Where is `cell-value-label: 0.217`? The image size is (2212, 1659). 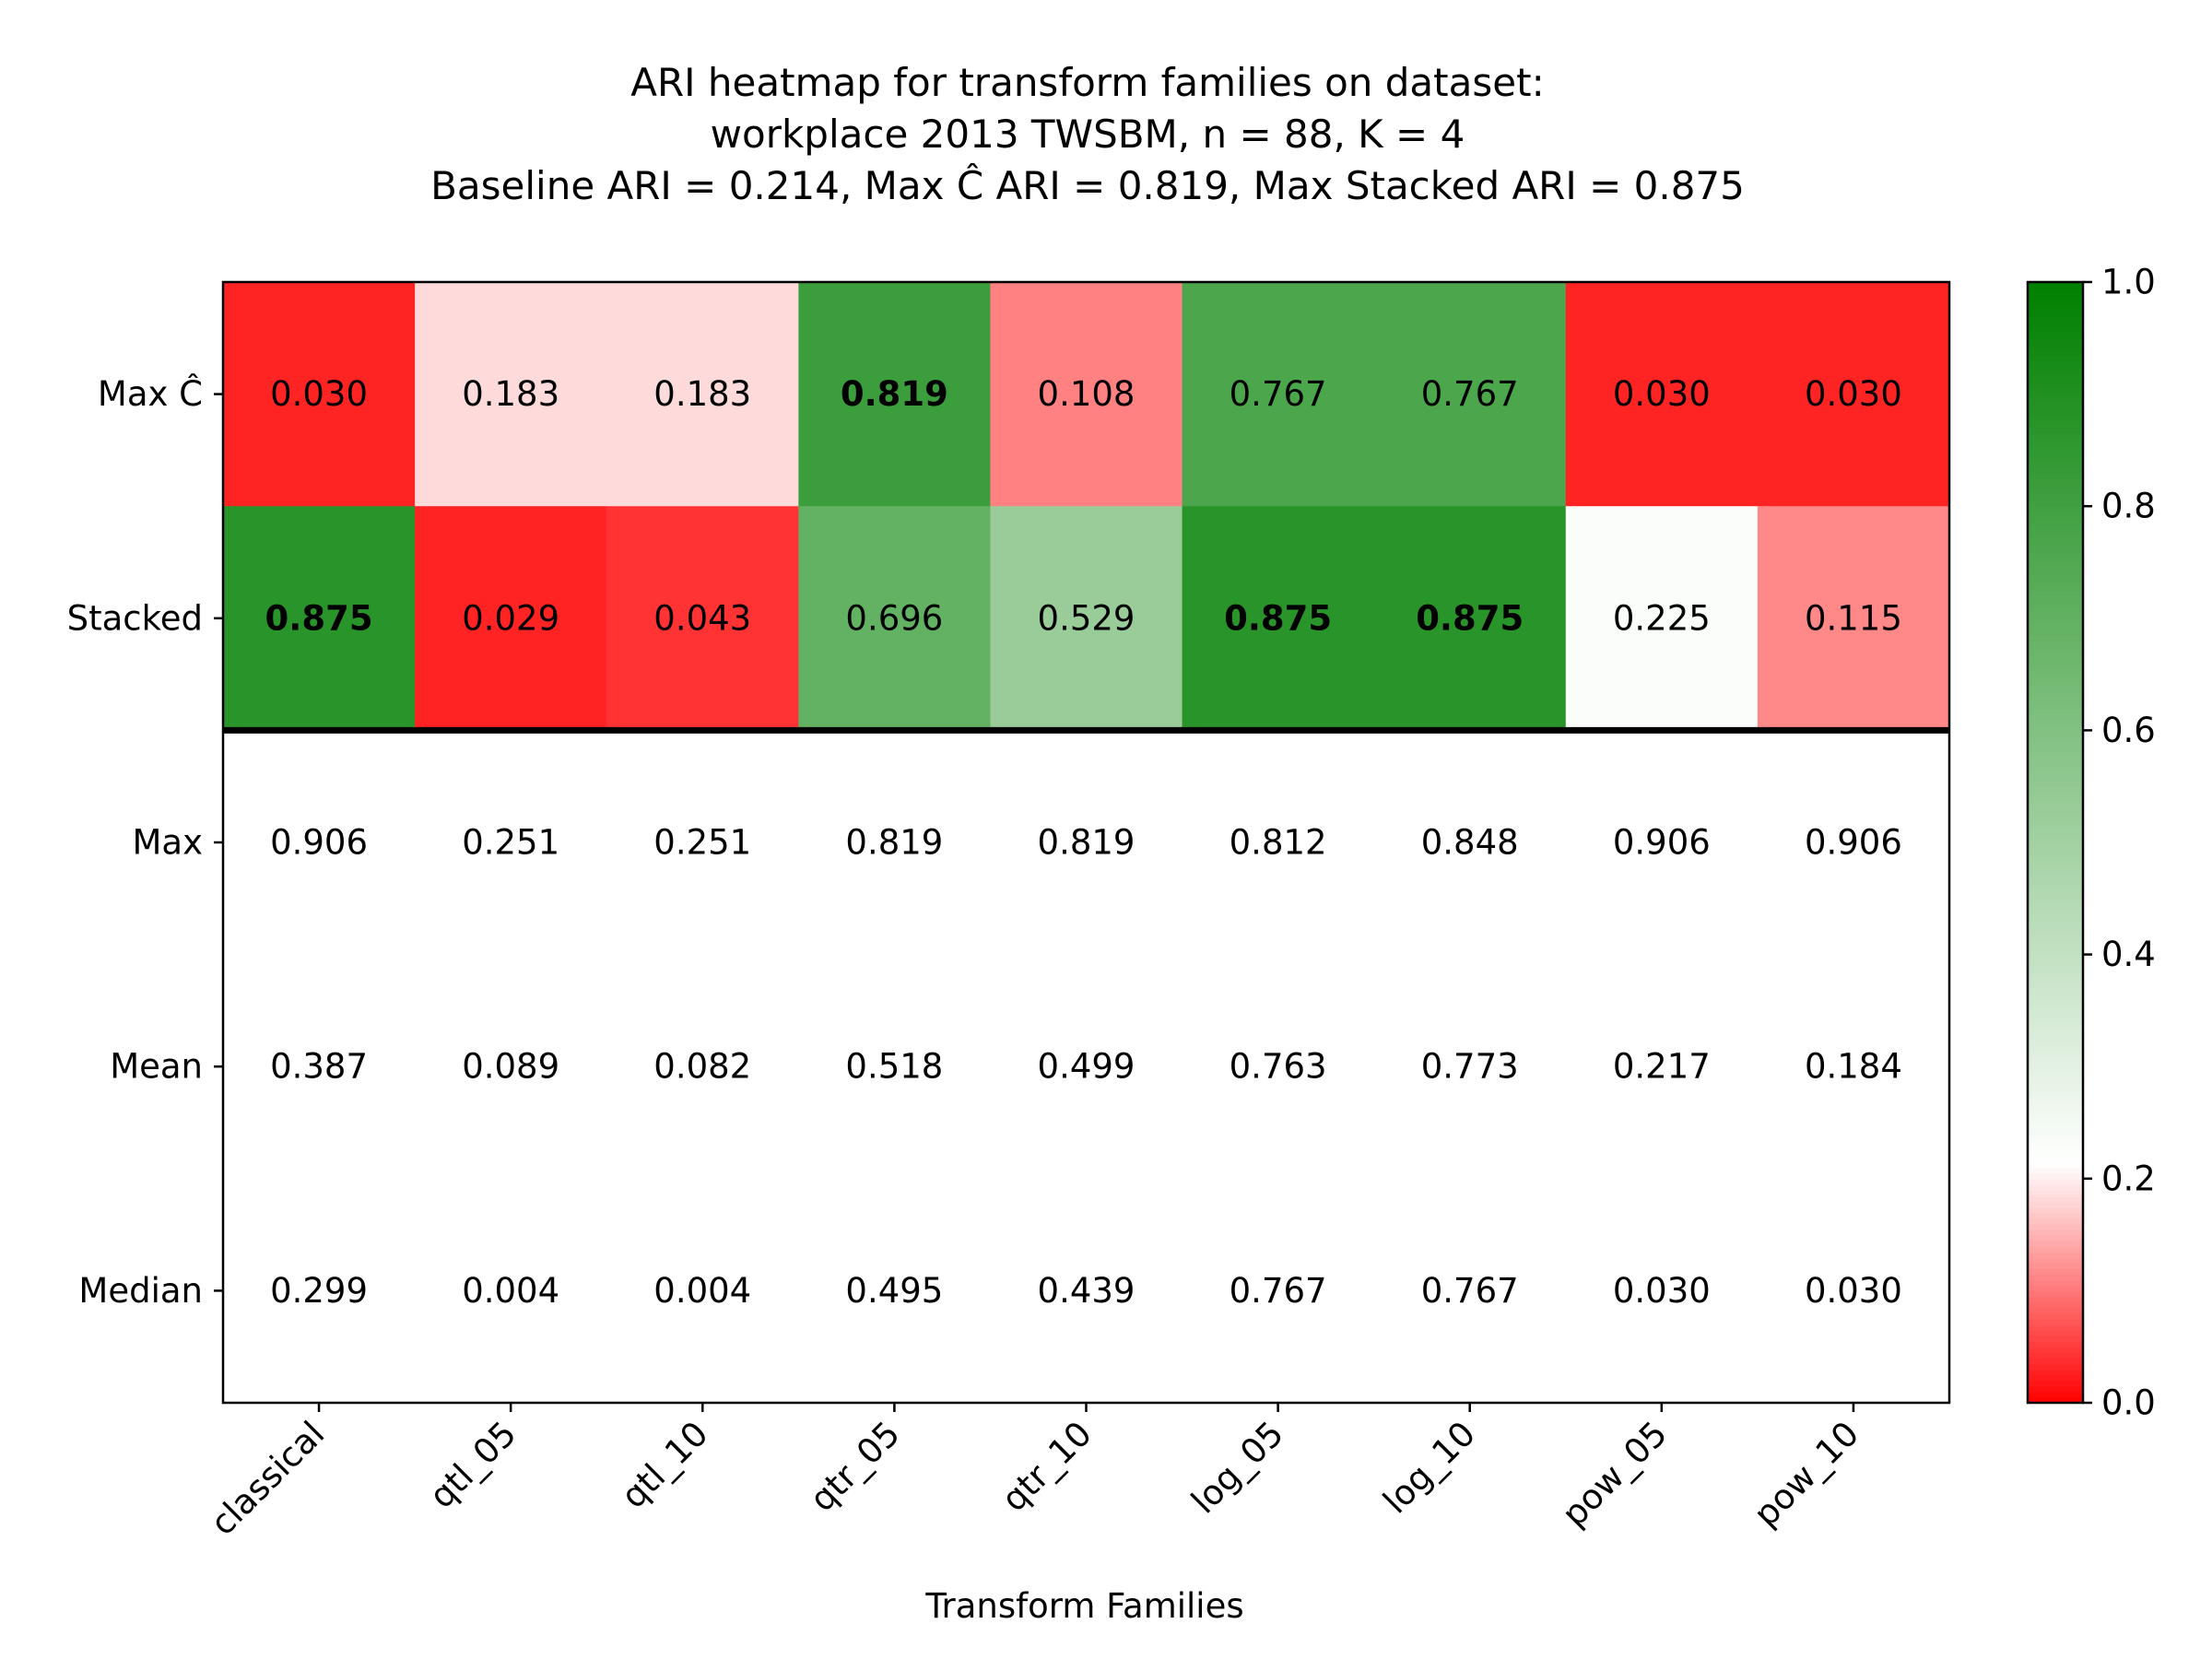
cell-value-label: 0.217 is located at coordinates (1662, 1067).